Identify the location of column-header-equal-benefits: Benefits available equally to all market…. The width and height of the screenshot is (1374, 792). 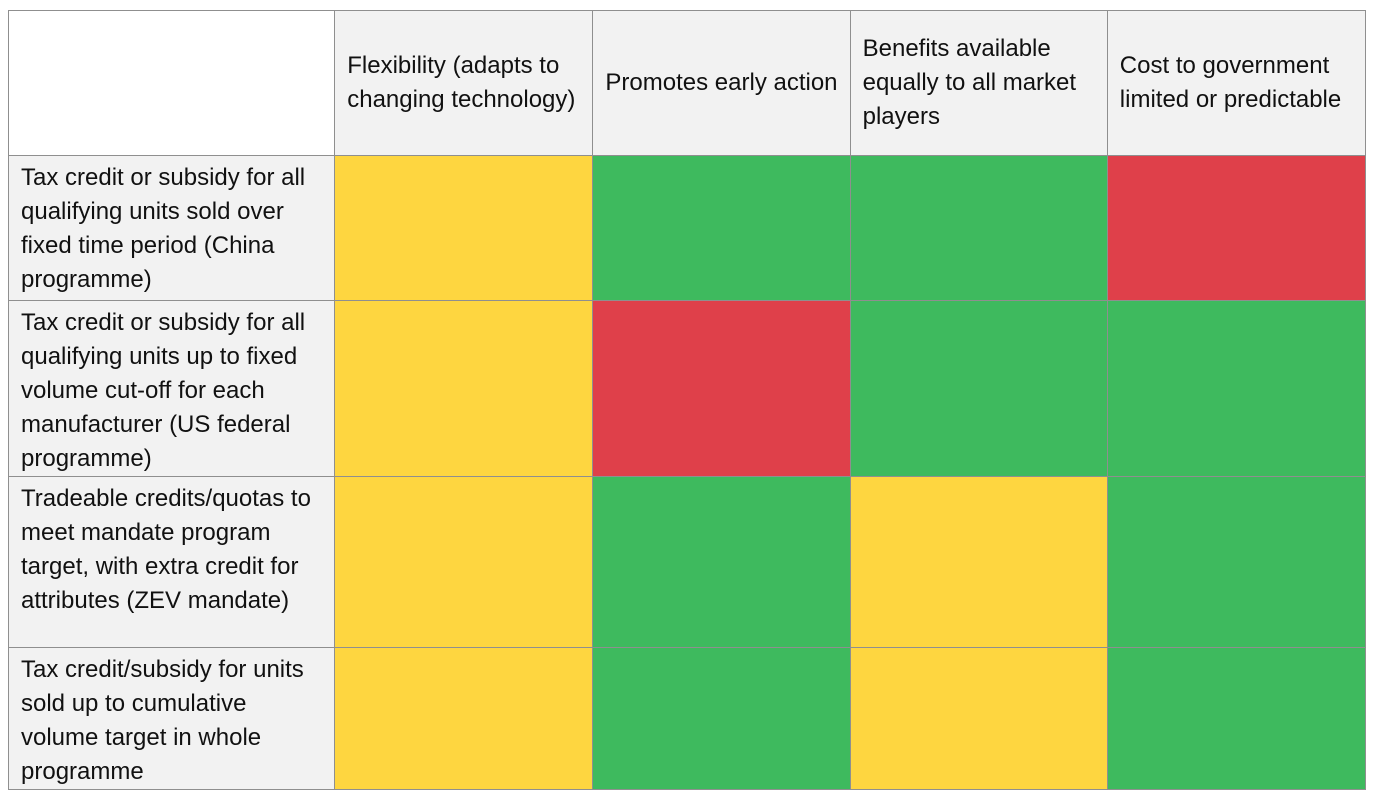
(978, 83).